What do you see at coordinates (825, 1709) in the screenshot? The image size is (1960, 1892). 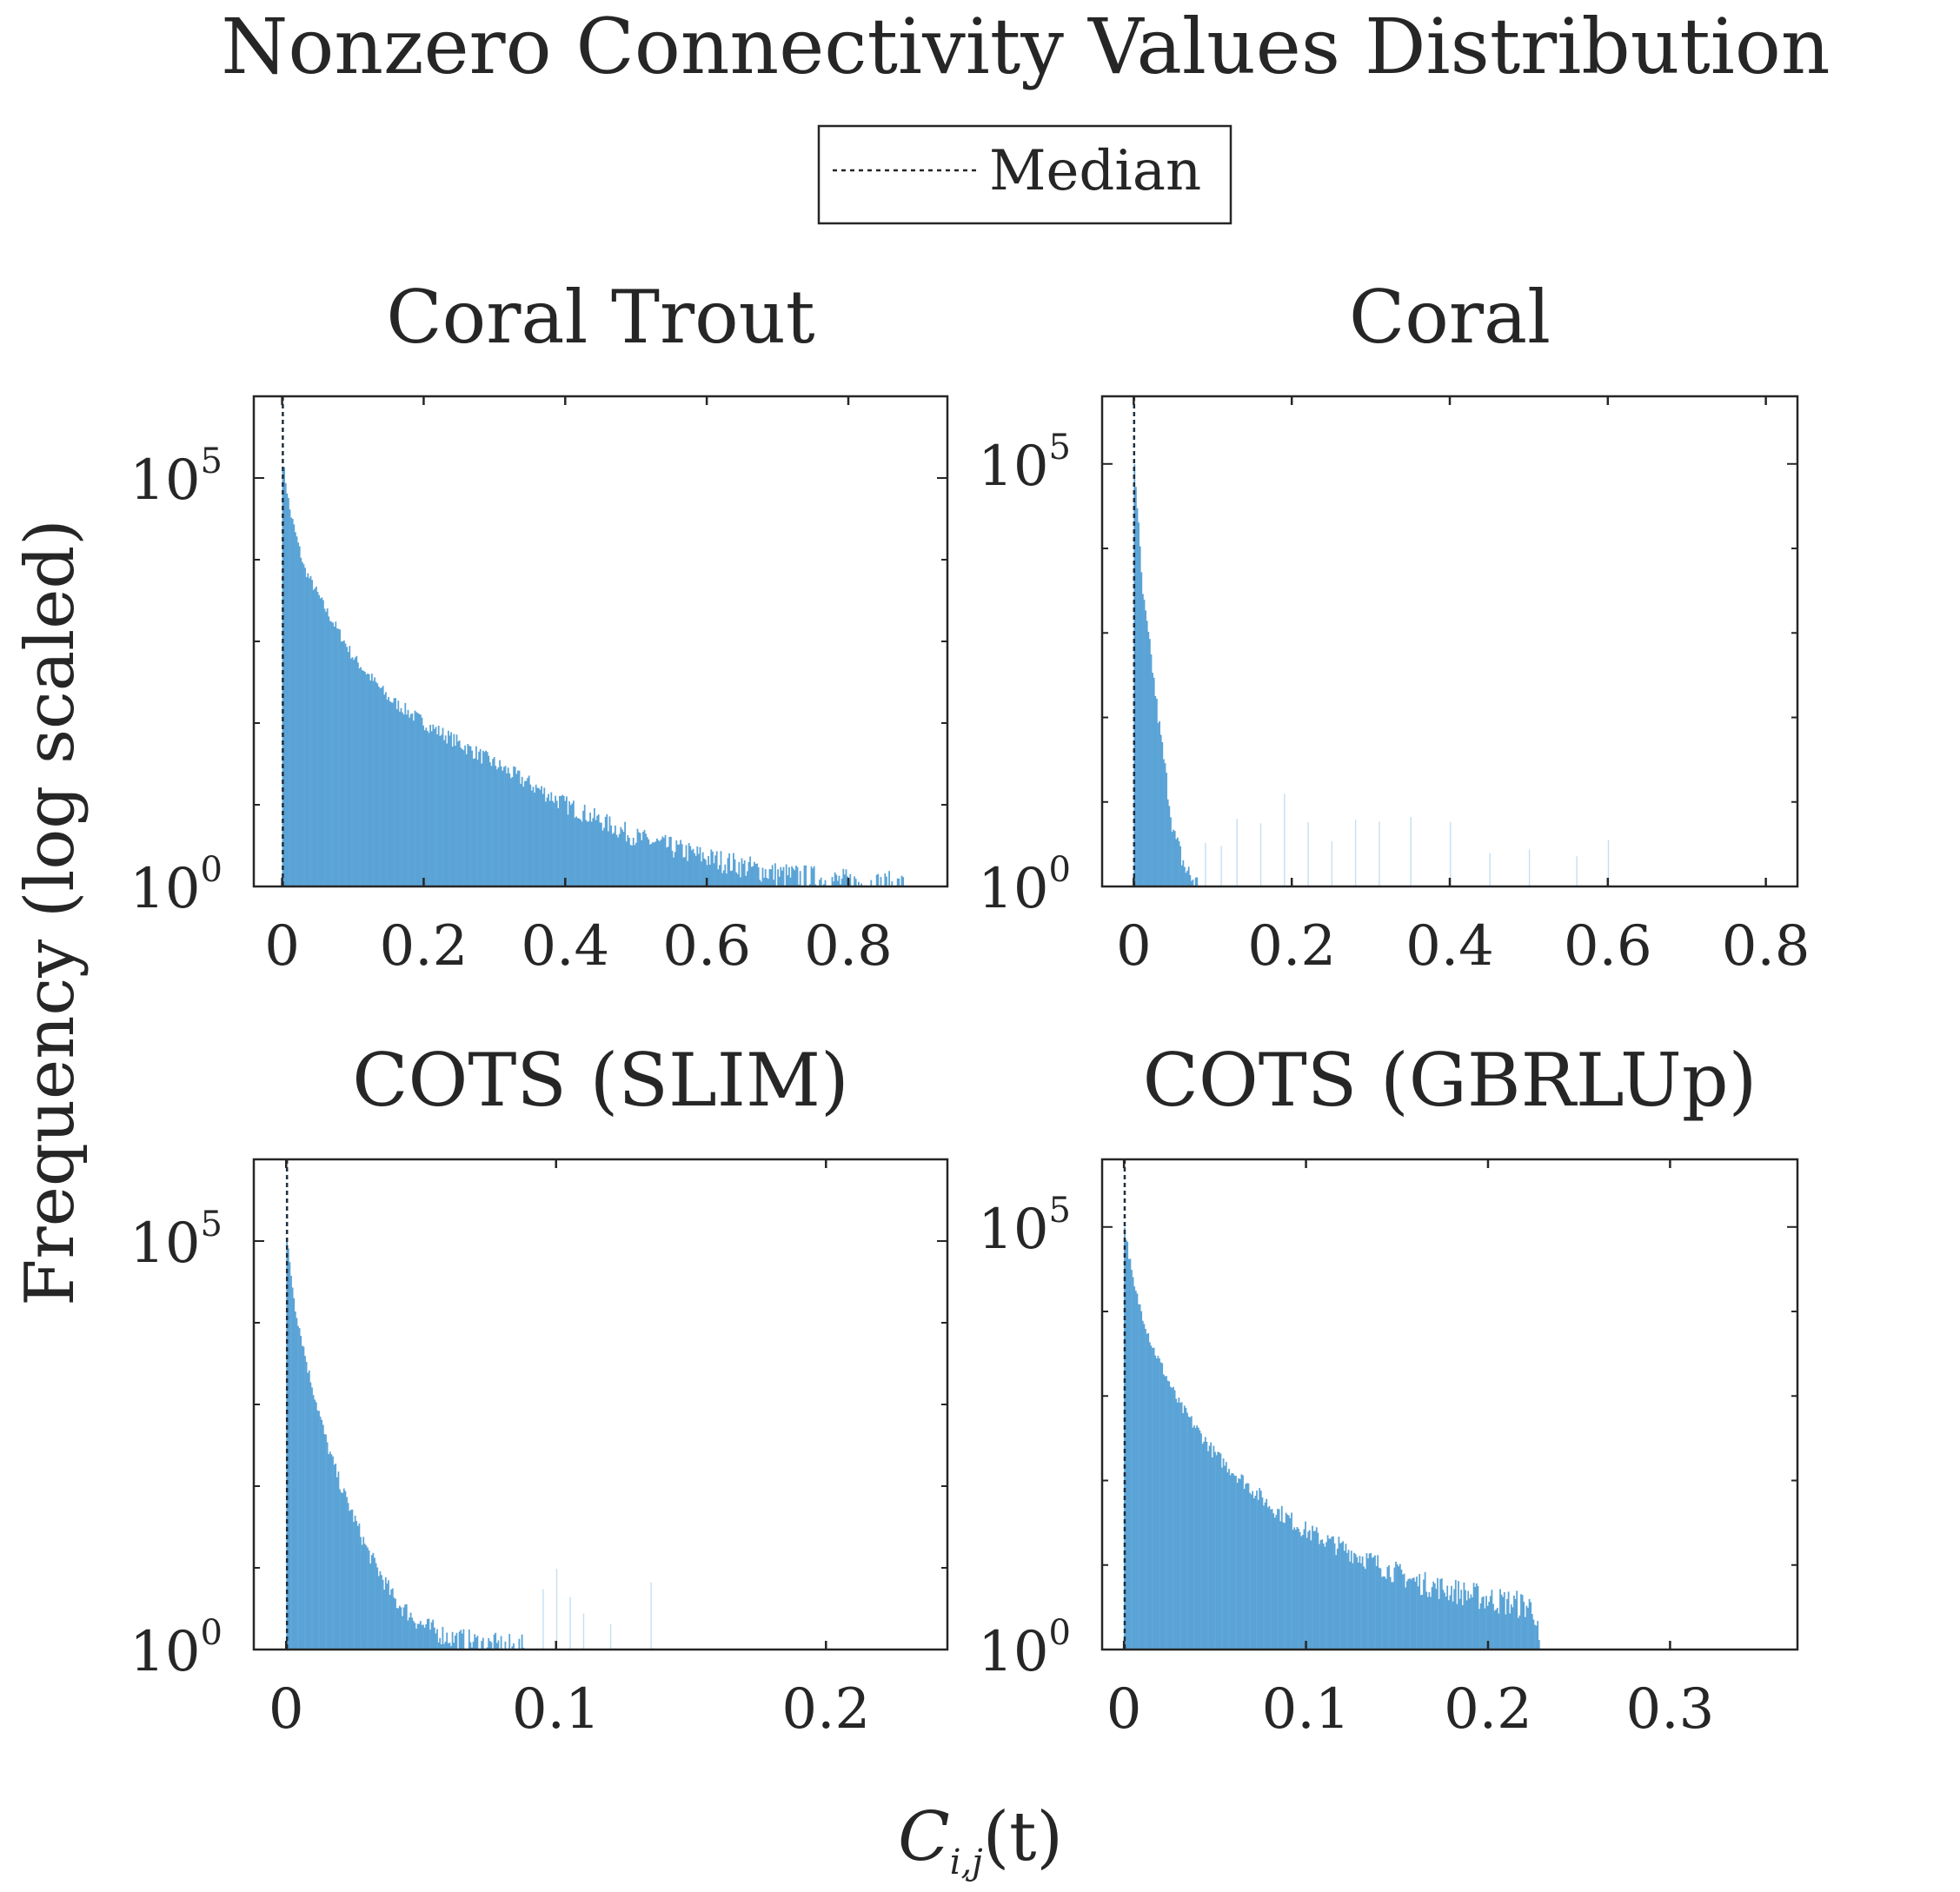 I see `x-tick-label: 0.2` at bounding box center [825, 1709].